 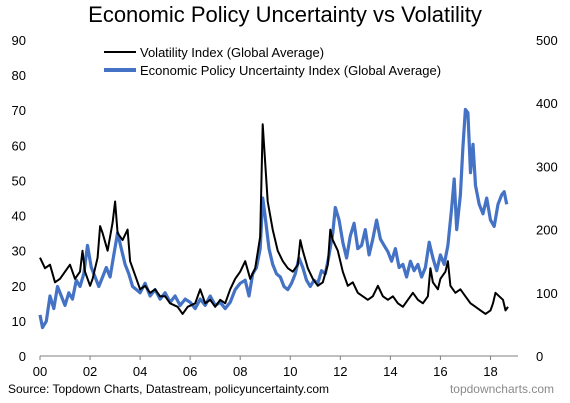 What do you see at coordinates (390, 371) in the screenshot?
I see `x-tick-label: 14` at bounding box center [390, 371].